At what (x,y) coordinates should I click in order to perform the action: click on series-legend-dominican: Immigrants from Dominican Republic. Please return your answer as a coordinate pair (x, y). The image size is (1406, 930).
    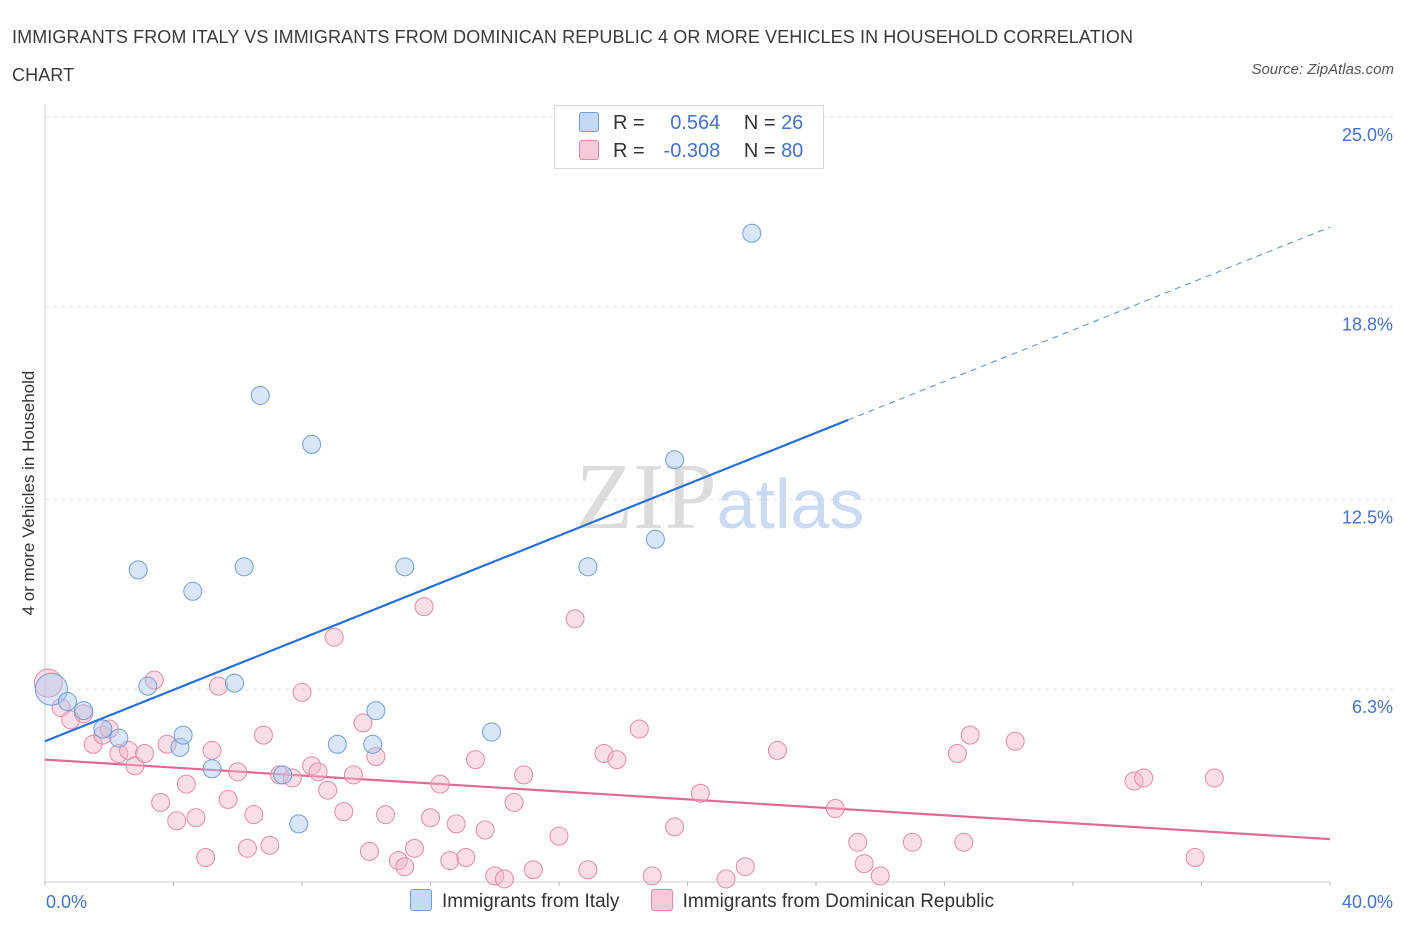
    Looking at the image, I should click on (822, 901).